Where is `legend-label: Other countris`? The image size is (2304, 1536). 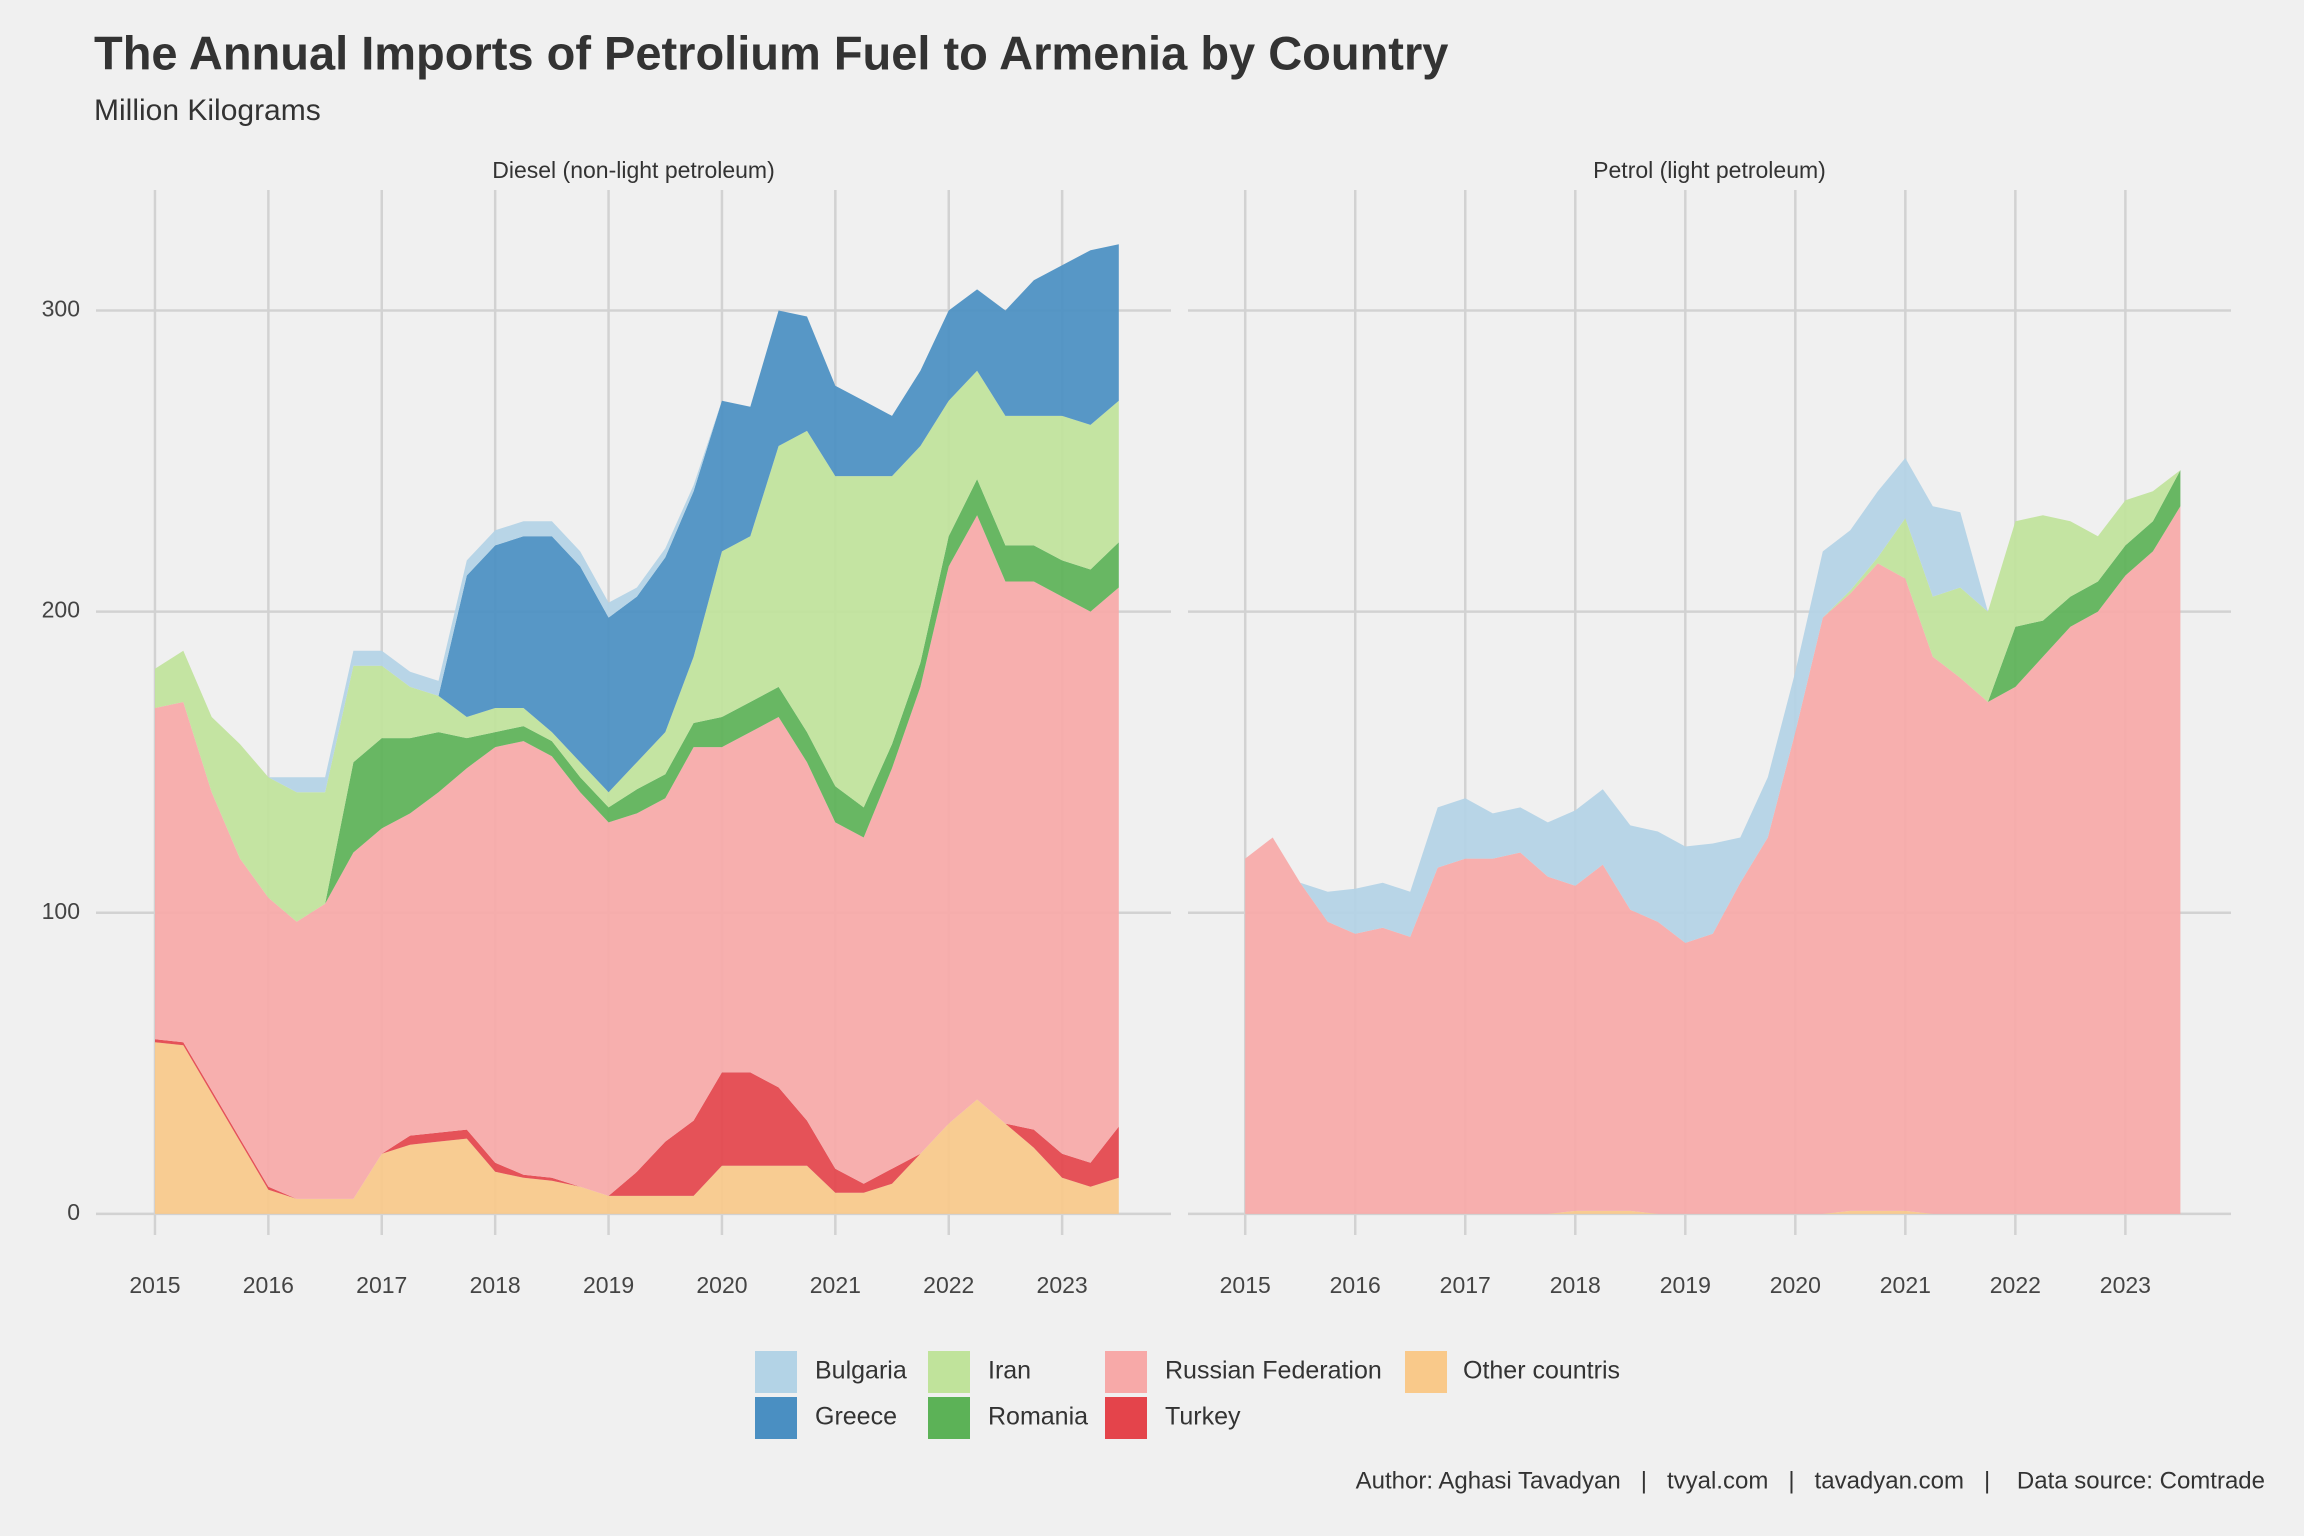
legend-label: Other countris is located at coordinates (1541, 1371).